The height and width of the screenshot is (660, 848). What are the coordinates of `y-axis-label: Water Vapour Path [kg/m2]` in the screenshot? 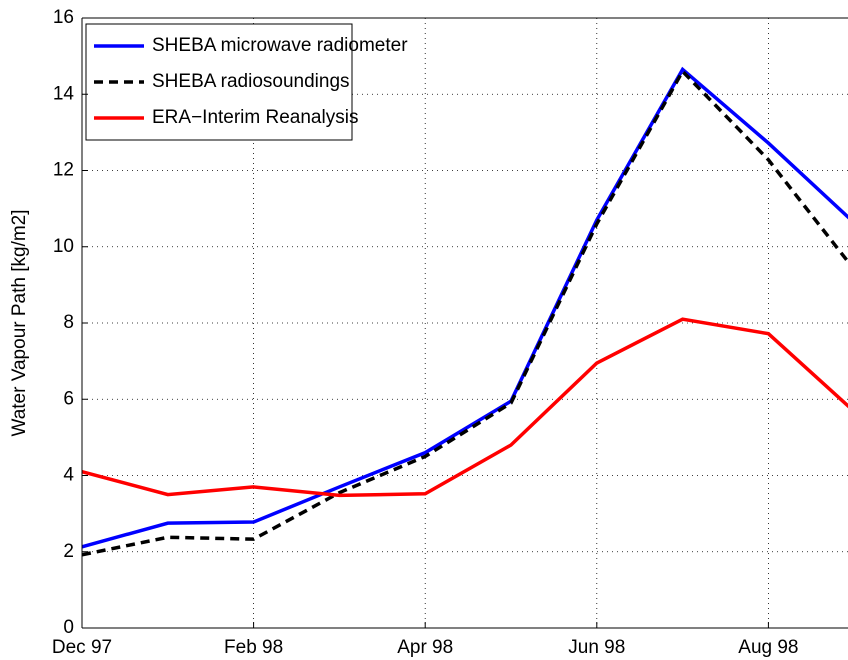 It's located at (19, 322).